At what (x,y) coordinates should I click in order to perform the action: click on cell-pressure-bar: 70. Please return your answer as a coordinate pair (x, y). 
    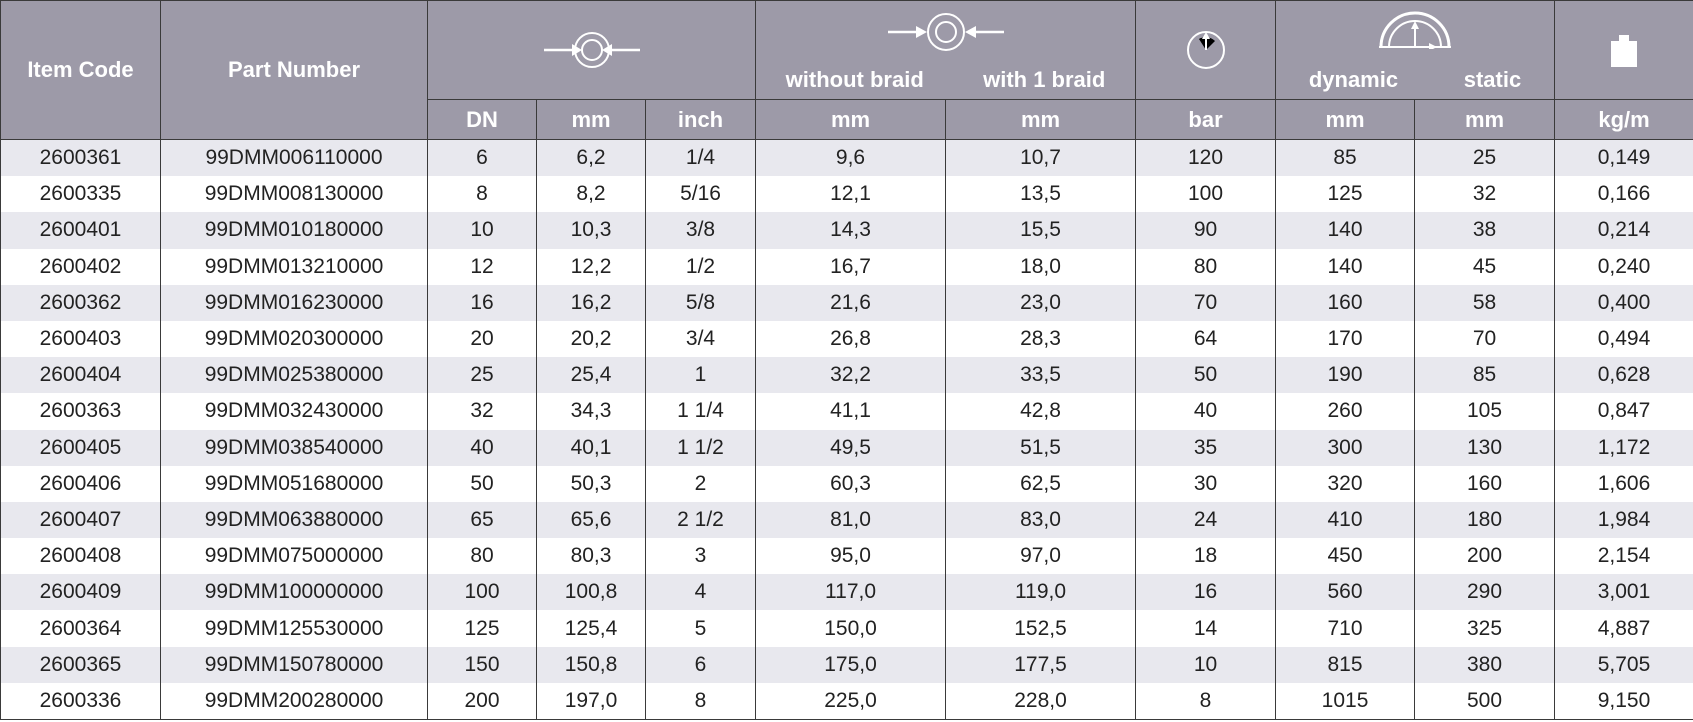
    Looking at the image, I should click on (1206, 302).